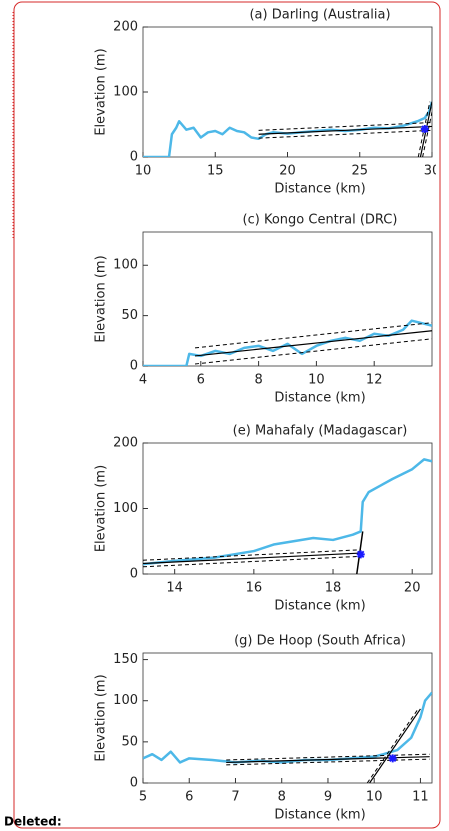 Image resolution: width=449 pixels, height=831 pixels. I want to click on x-tick-label: 9, so click(328, 797).